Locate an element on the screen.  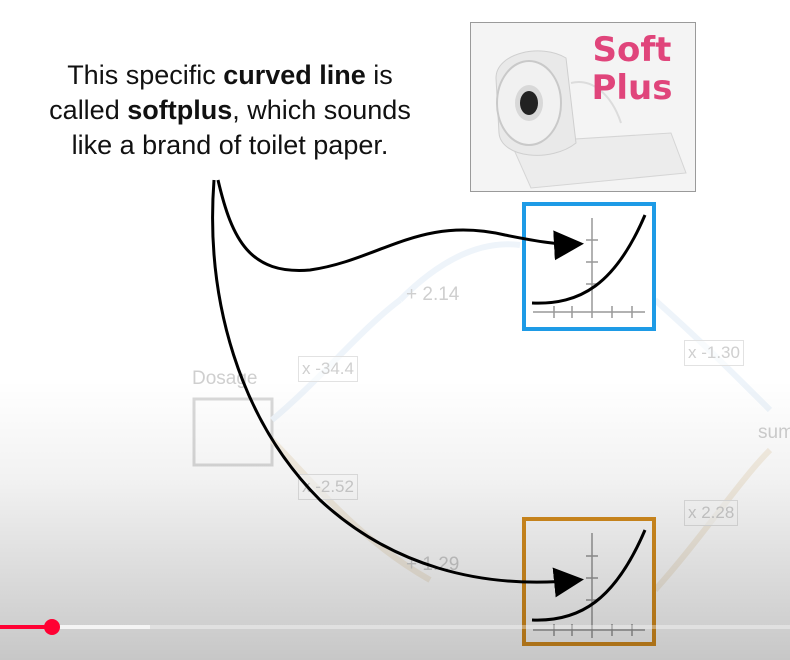
caption-line2-post: , which sounds is located at coordinates (321, 110).